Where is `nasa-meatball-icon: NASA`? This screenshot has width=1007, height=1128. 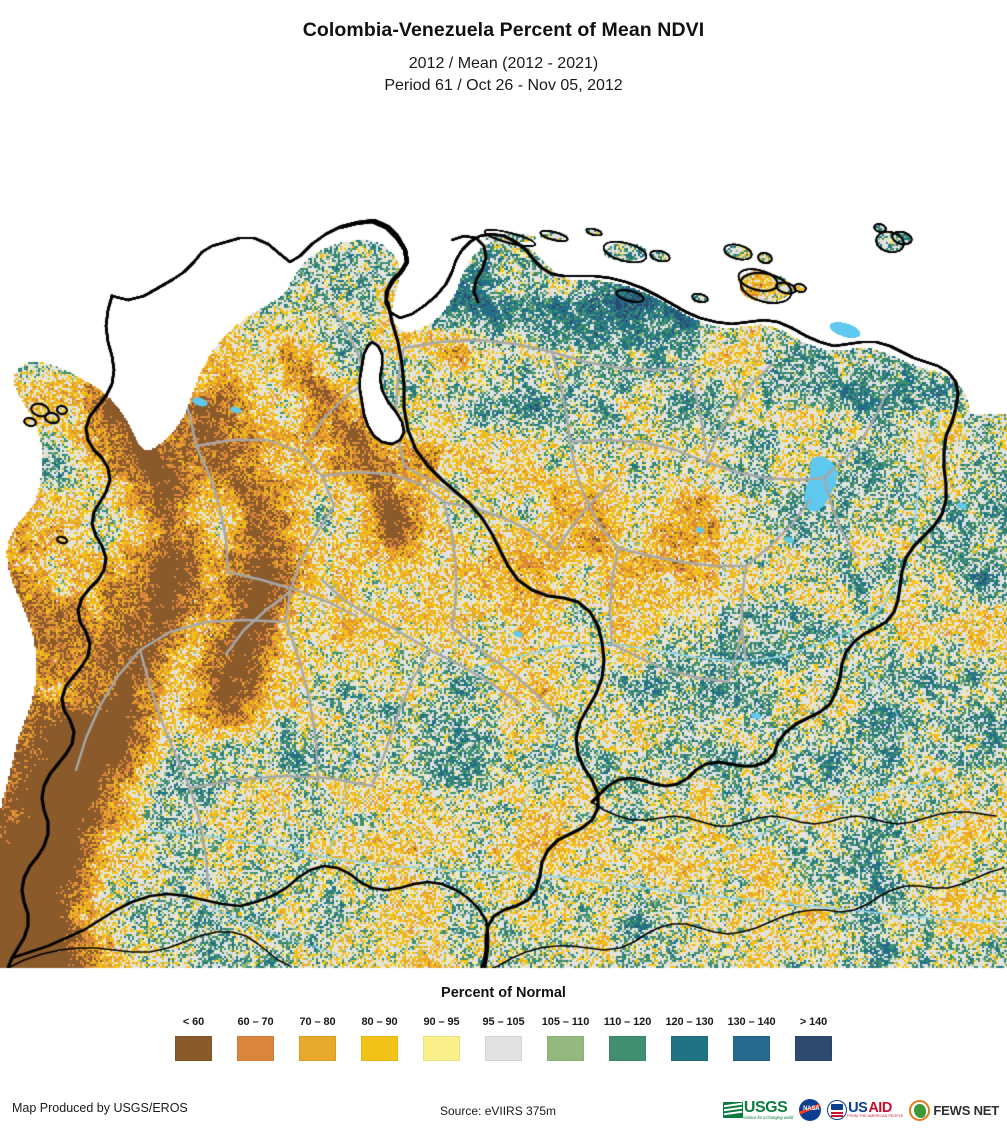
nasa-meatball-icon: NASA is located at coordinates (810, 1110).